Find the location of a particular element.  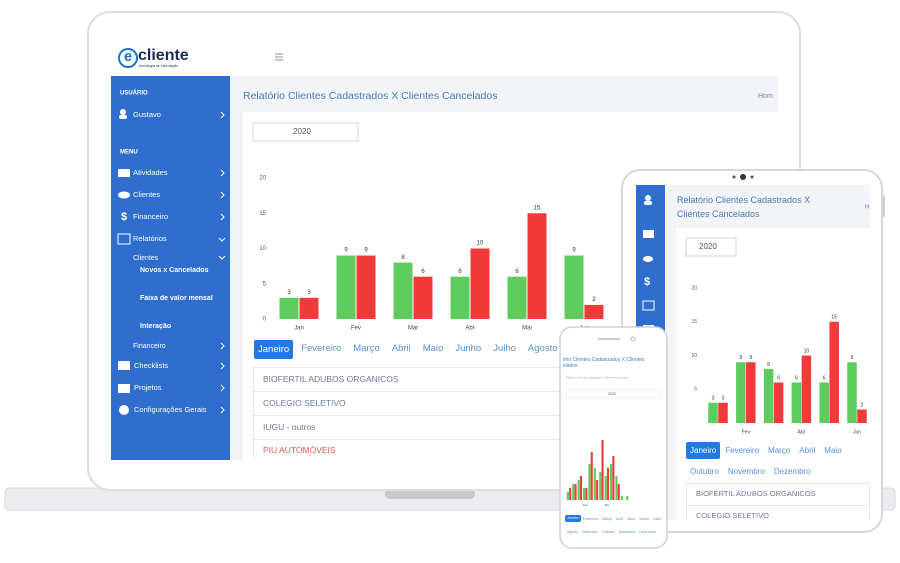

sidebar-chevrons is located at coordinates (222, 262).